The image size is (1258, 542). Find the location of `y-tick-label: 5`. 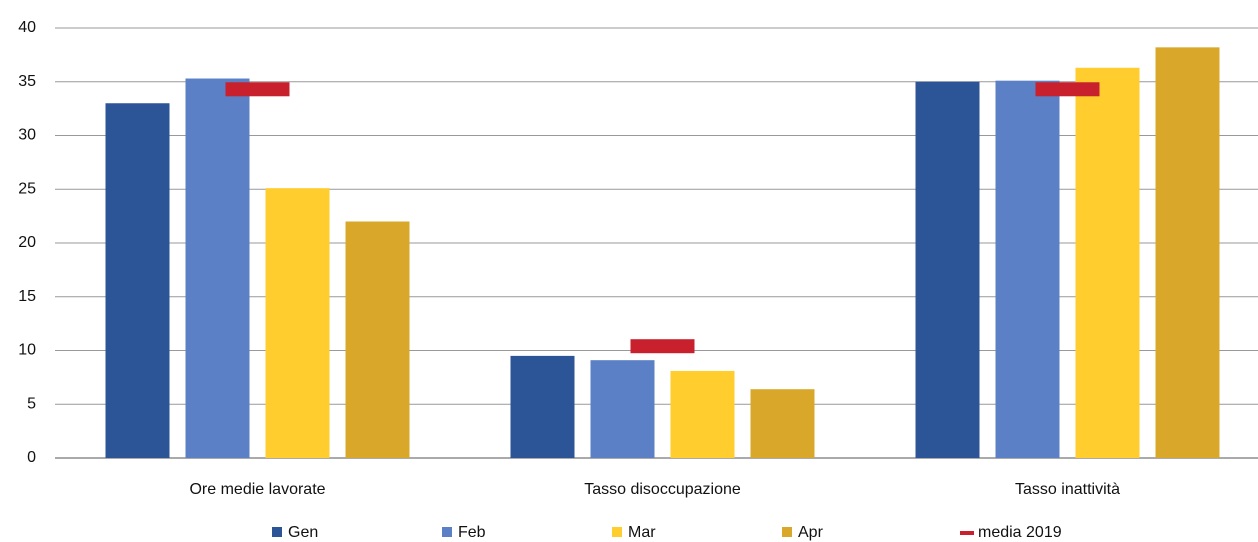

y-tick-label: 5 is located at coordinates (31, 403).